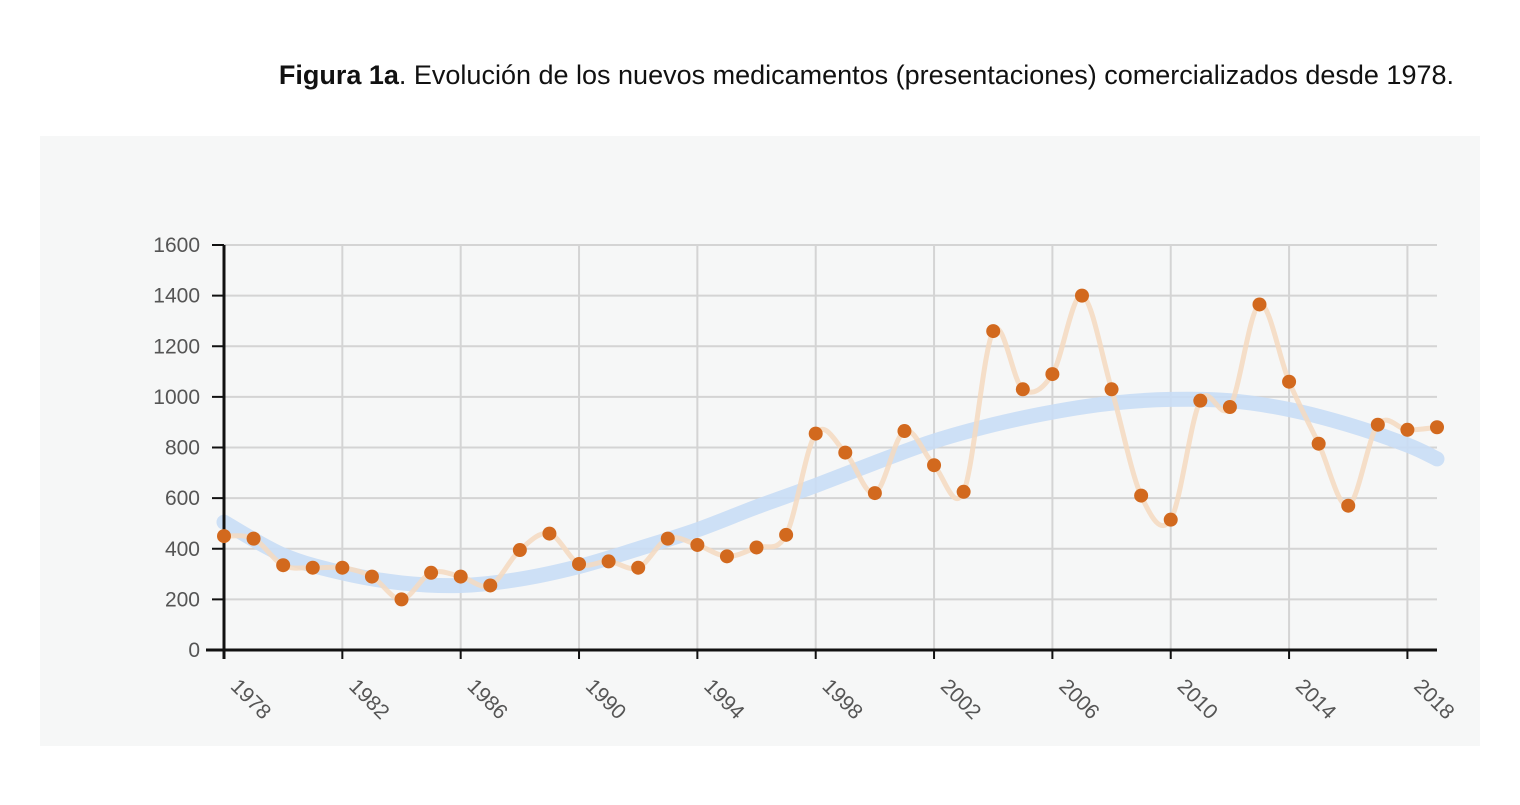  Describe the element at coordinates (842, 699) in the screenshot. I see `x-tick-label: 1998` at that location.